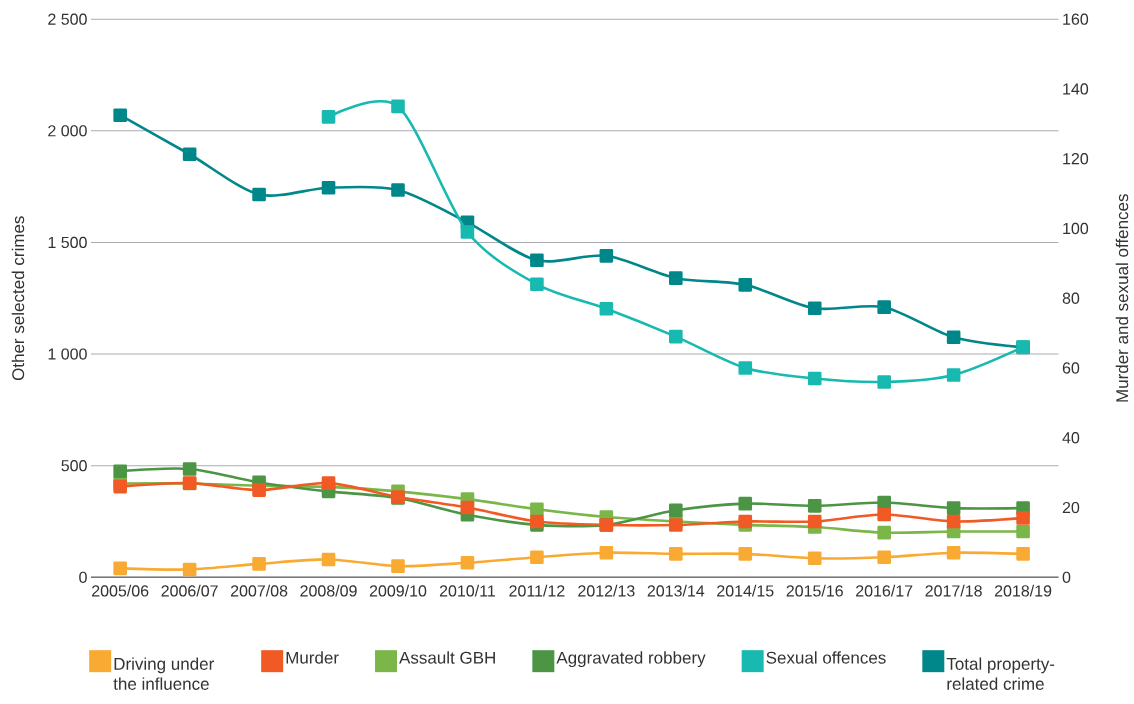 This screenshot has height=704, width=1134. Describe the element at coordinates (467, 590) in the screenshot. I see `x-tick-label: 2010/11` at that location.